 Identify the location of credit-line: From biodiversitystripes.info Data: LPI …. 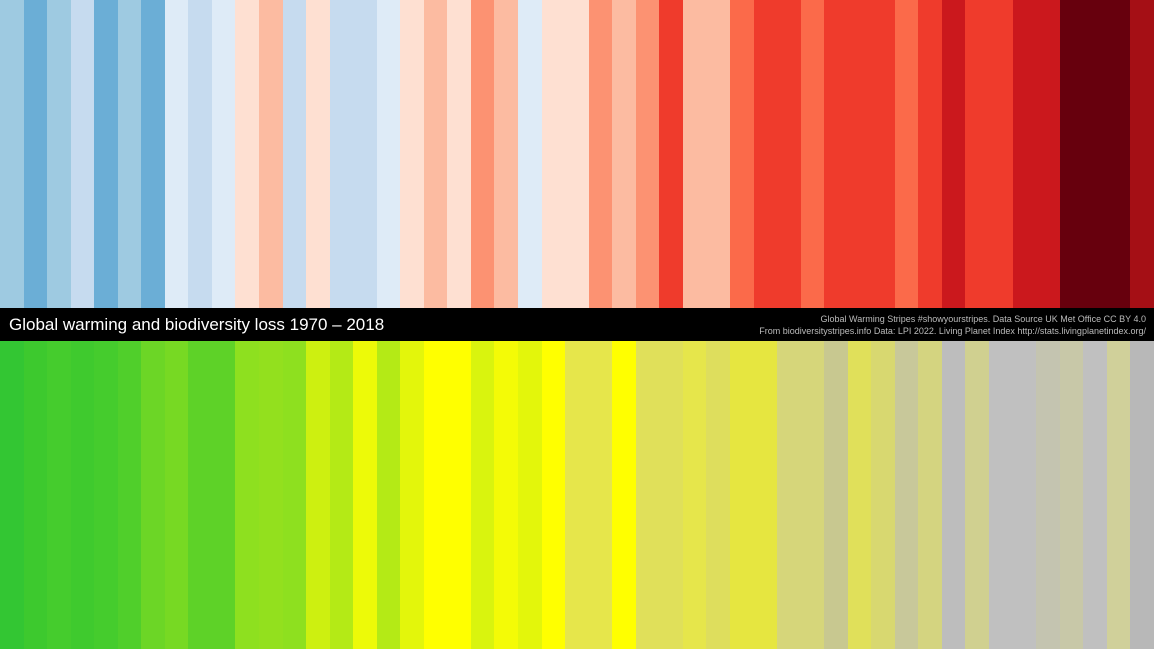
(952, 330).